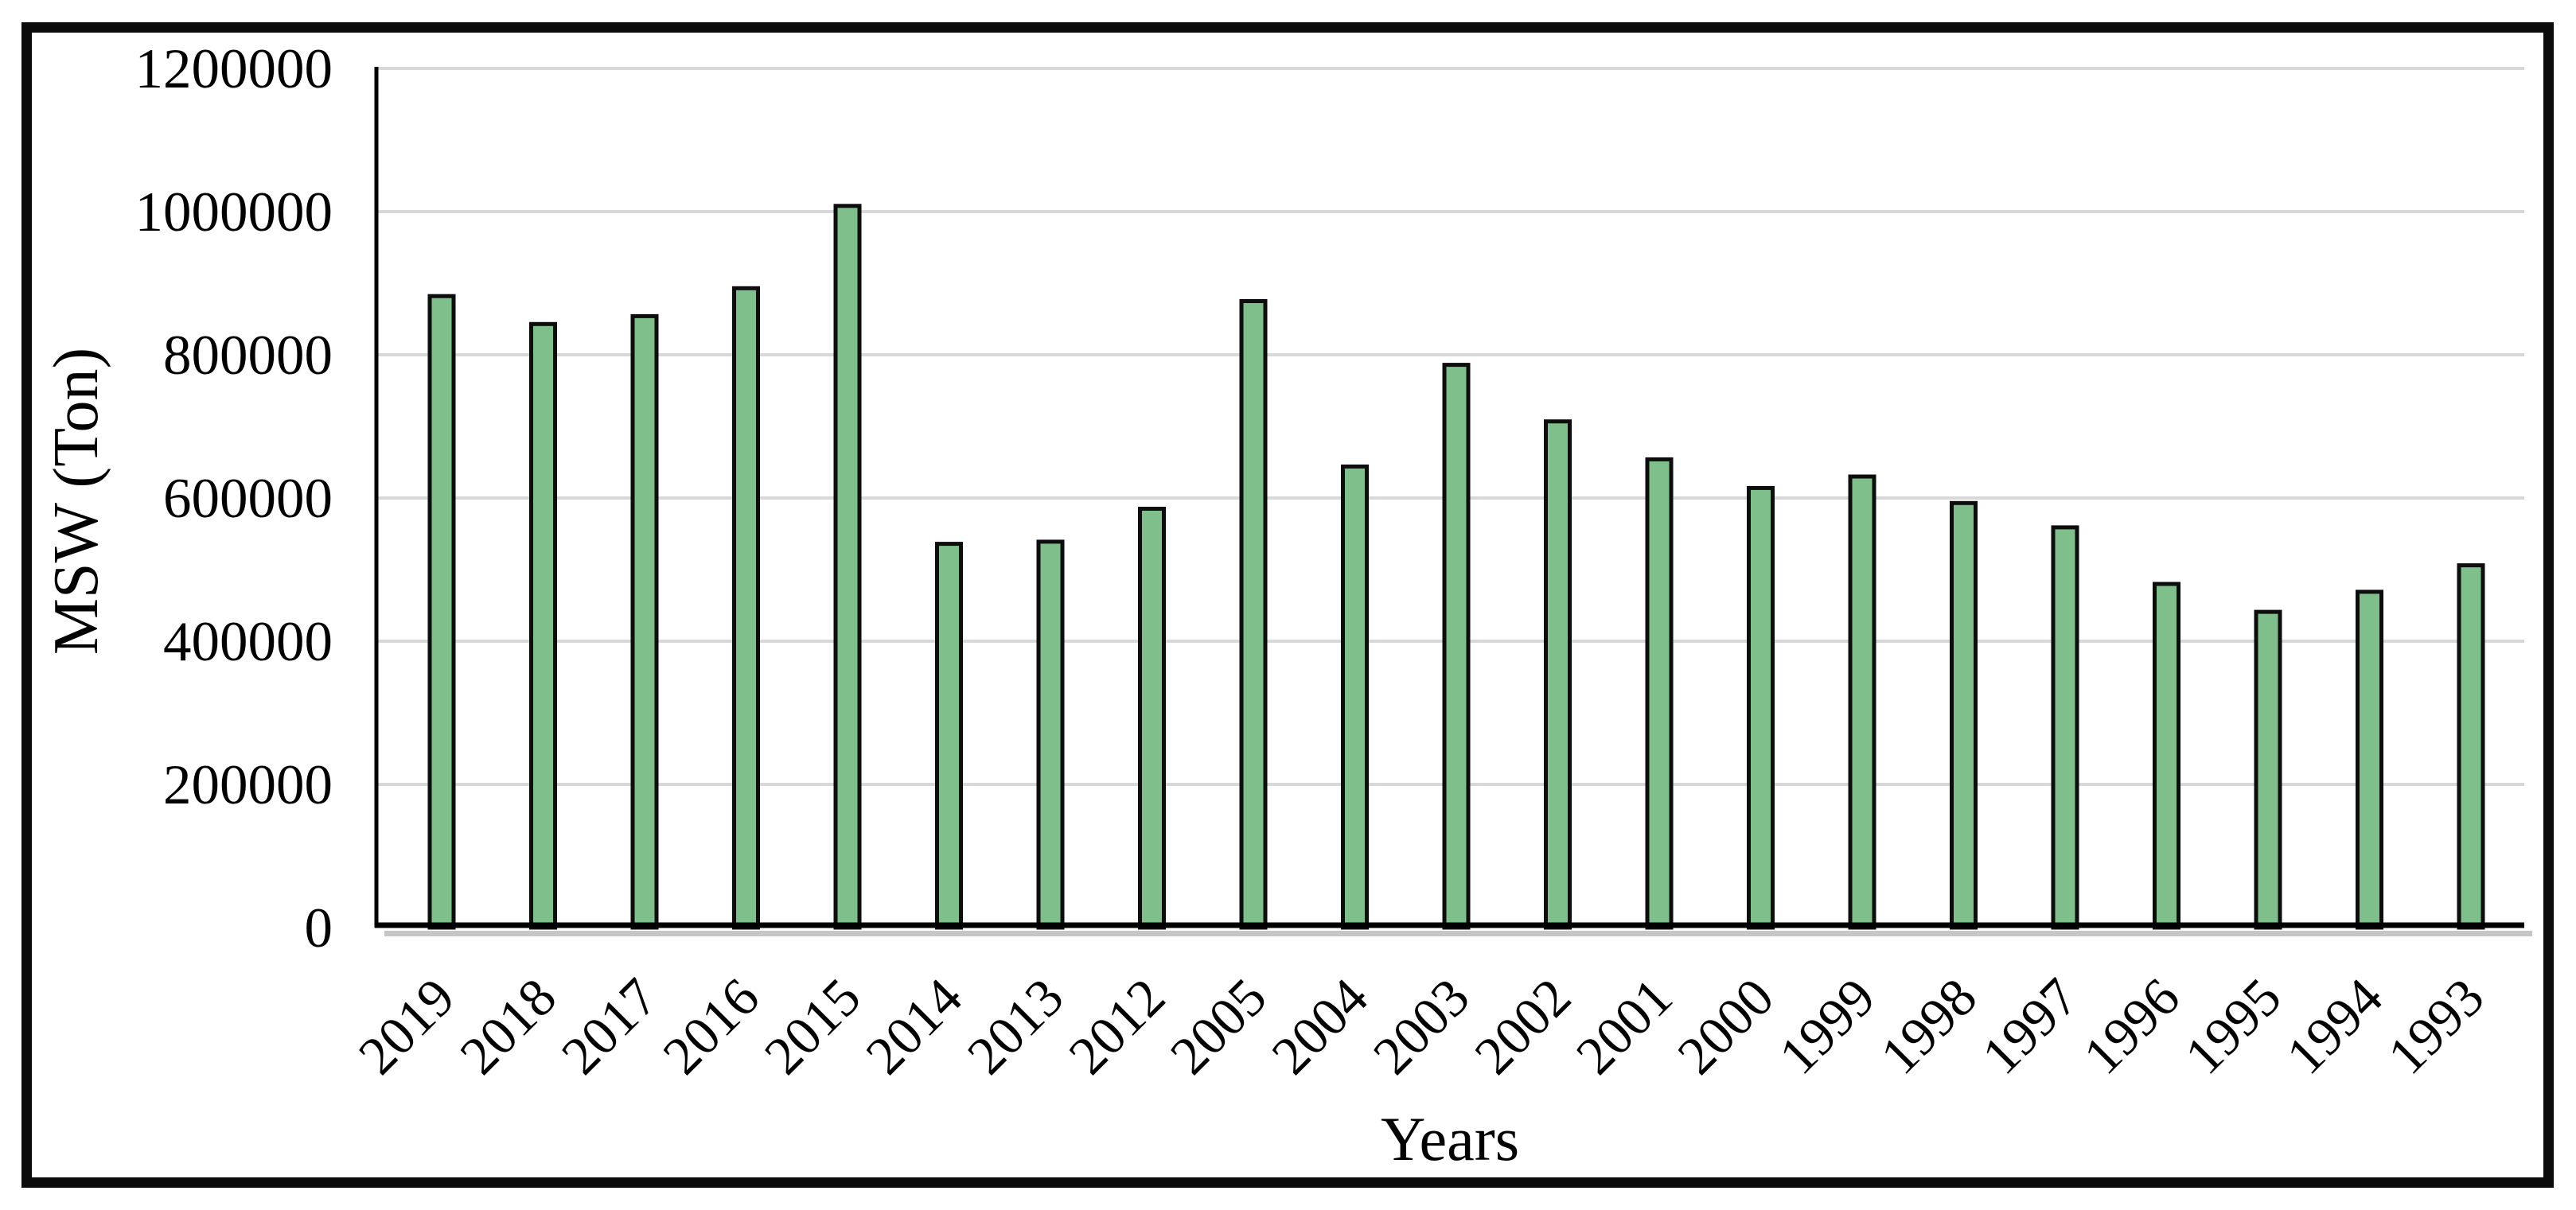  What do you see at coordinates (710, 1026) in the screenshot?
I see `x-tick-label: 2016` at bounding box center [710, 1026].